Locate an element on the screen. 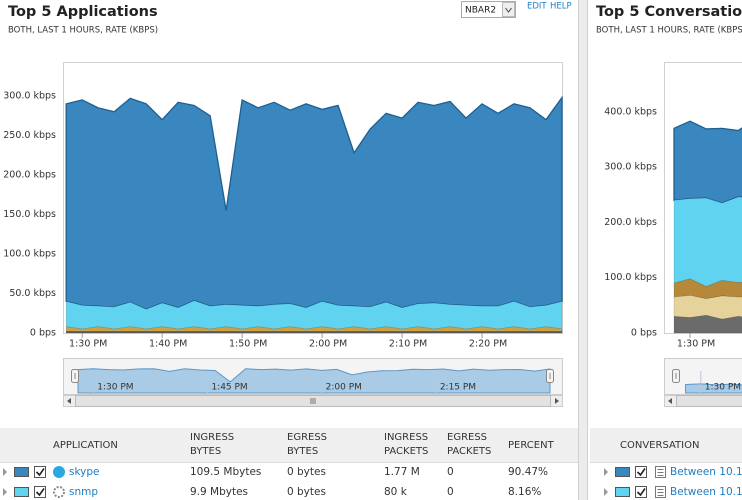 This screenshot has width=742, height=500. x-tick-label: 2:20 PM is located at coordinates (488, 344).